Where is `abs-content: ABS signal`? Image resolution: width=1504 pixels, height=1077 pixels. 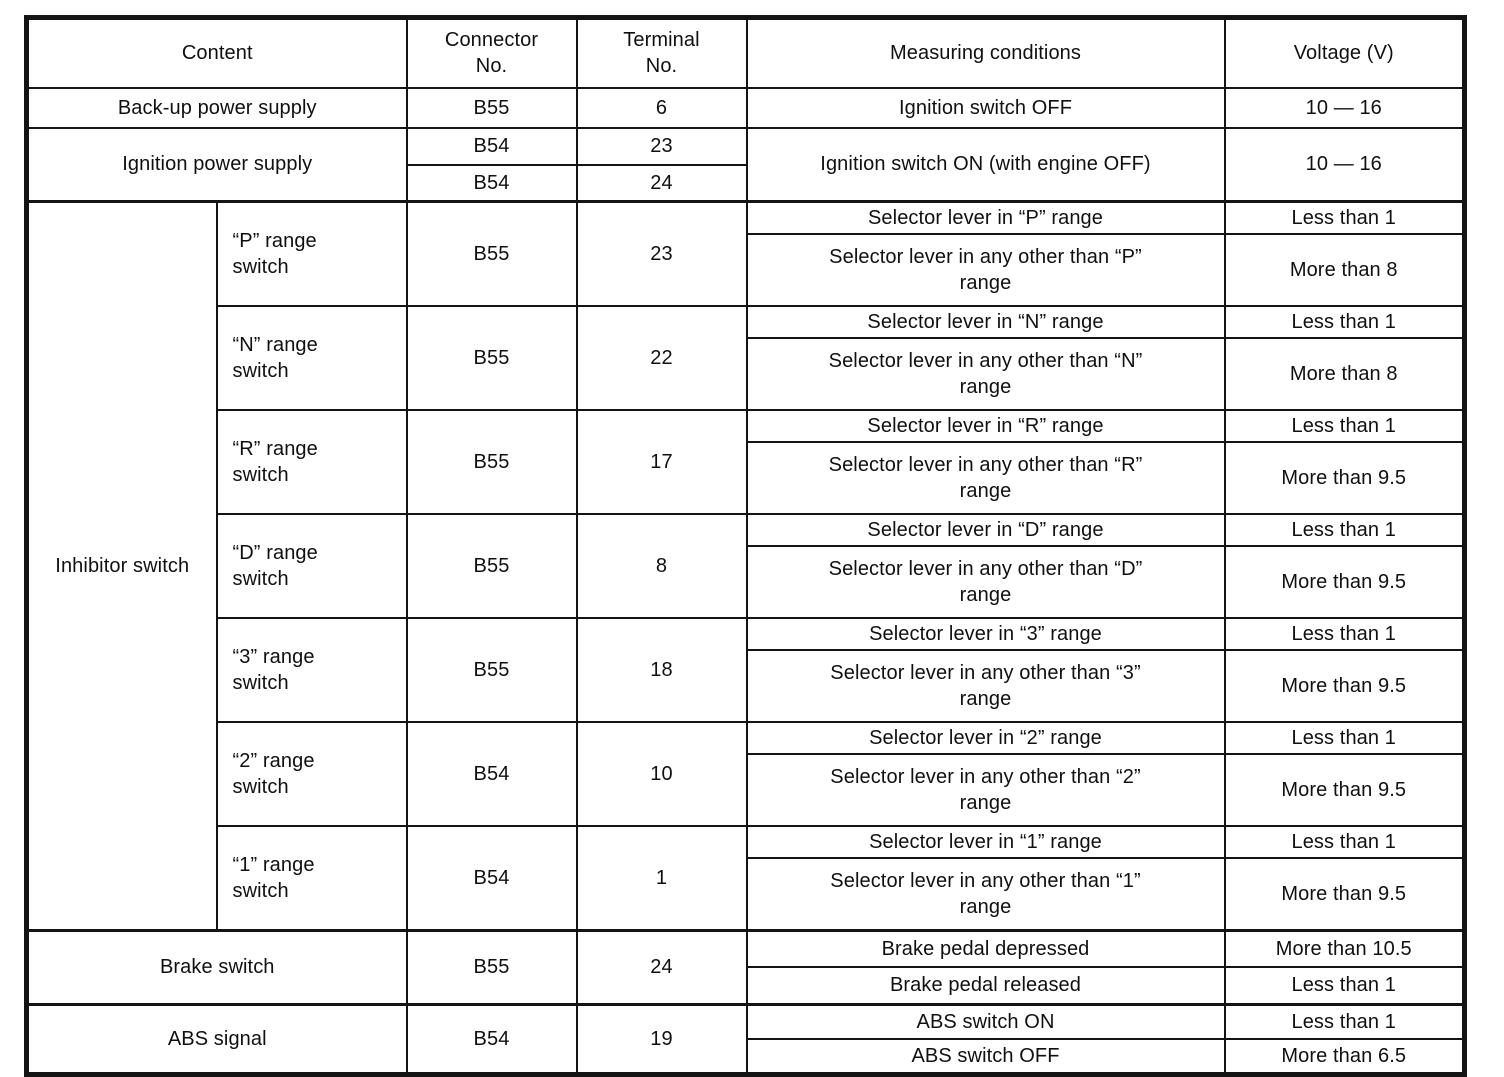 abs-content: ABS signal is located at coordinates (216, 1038).